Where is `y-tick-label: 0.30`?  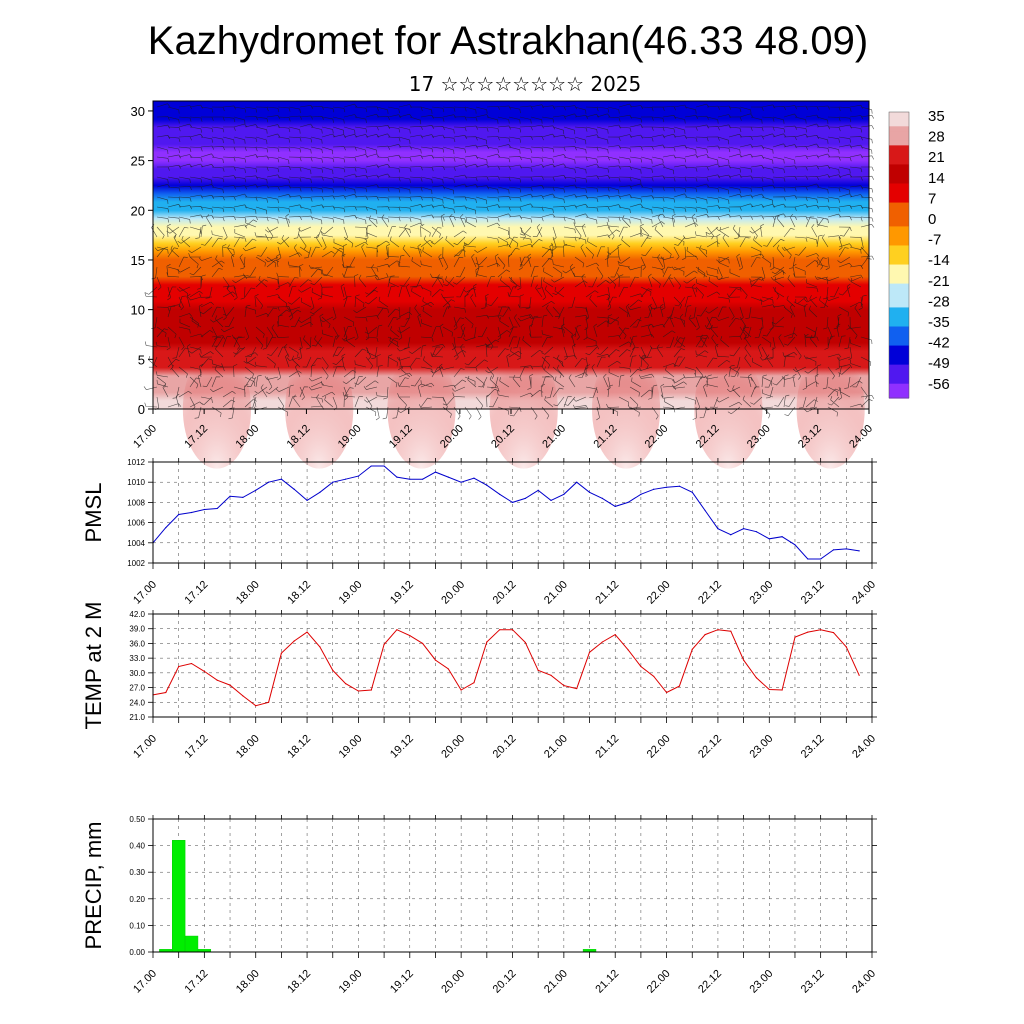
y-tick-label: 0.30 is located at coordinates (137, 872).